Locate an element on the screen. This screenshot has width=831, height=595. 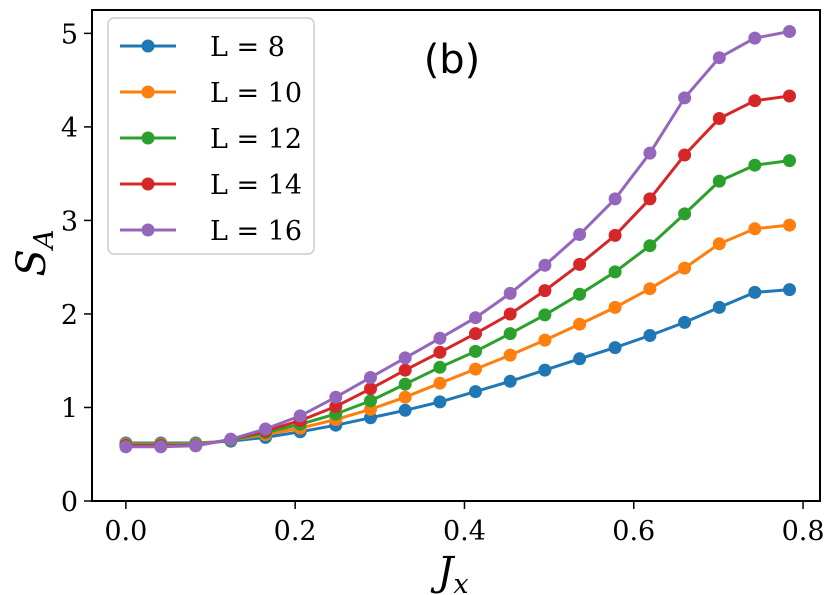
y-tick-label: 3 is located at coordinates (69, 221).